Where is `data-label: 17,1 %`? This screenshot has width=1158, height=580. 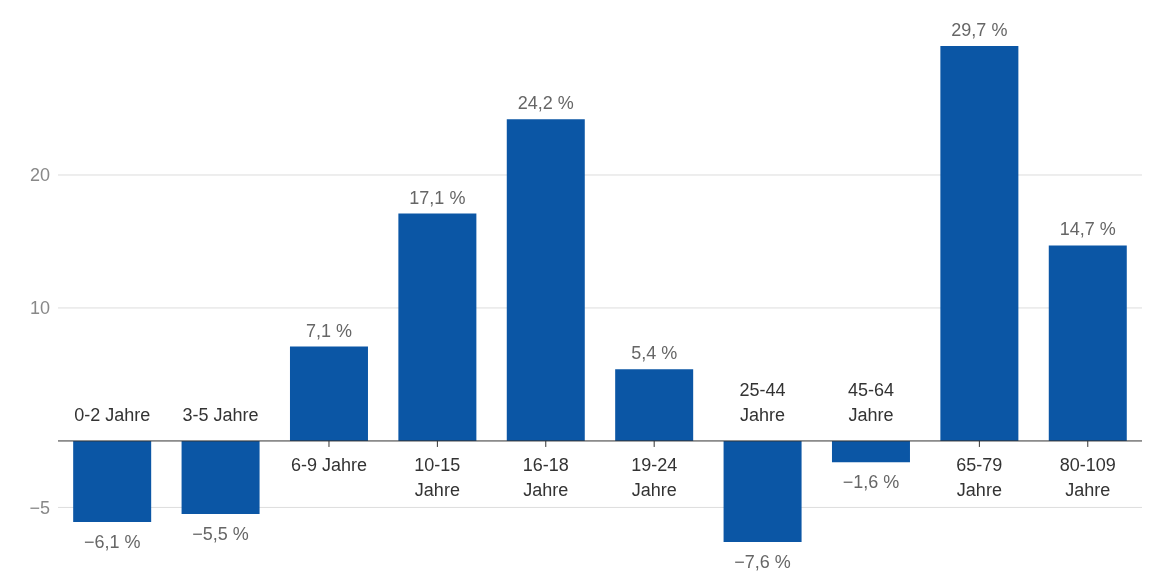 data-label: 17,1 % is located at coordinates (437, 197).